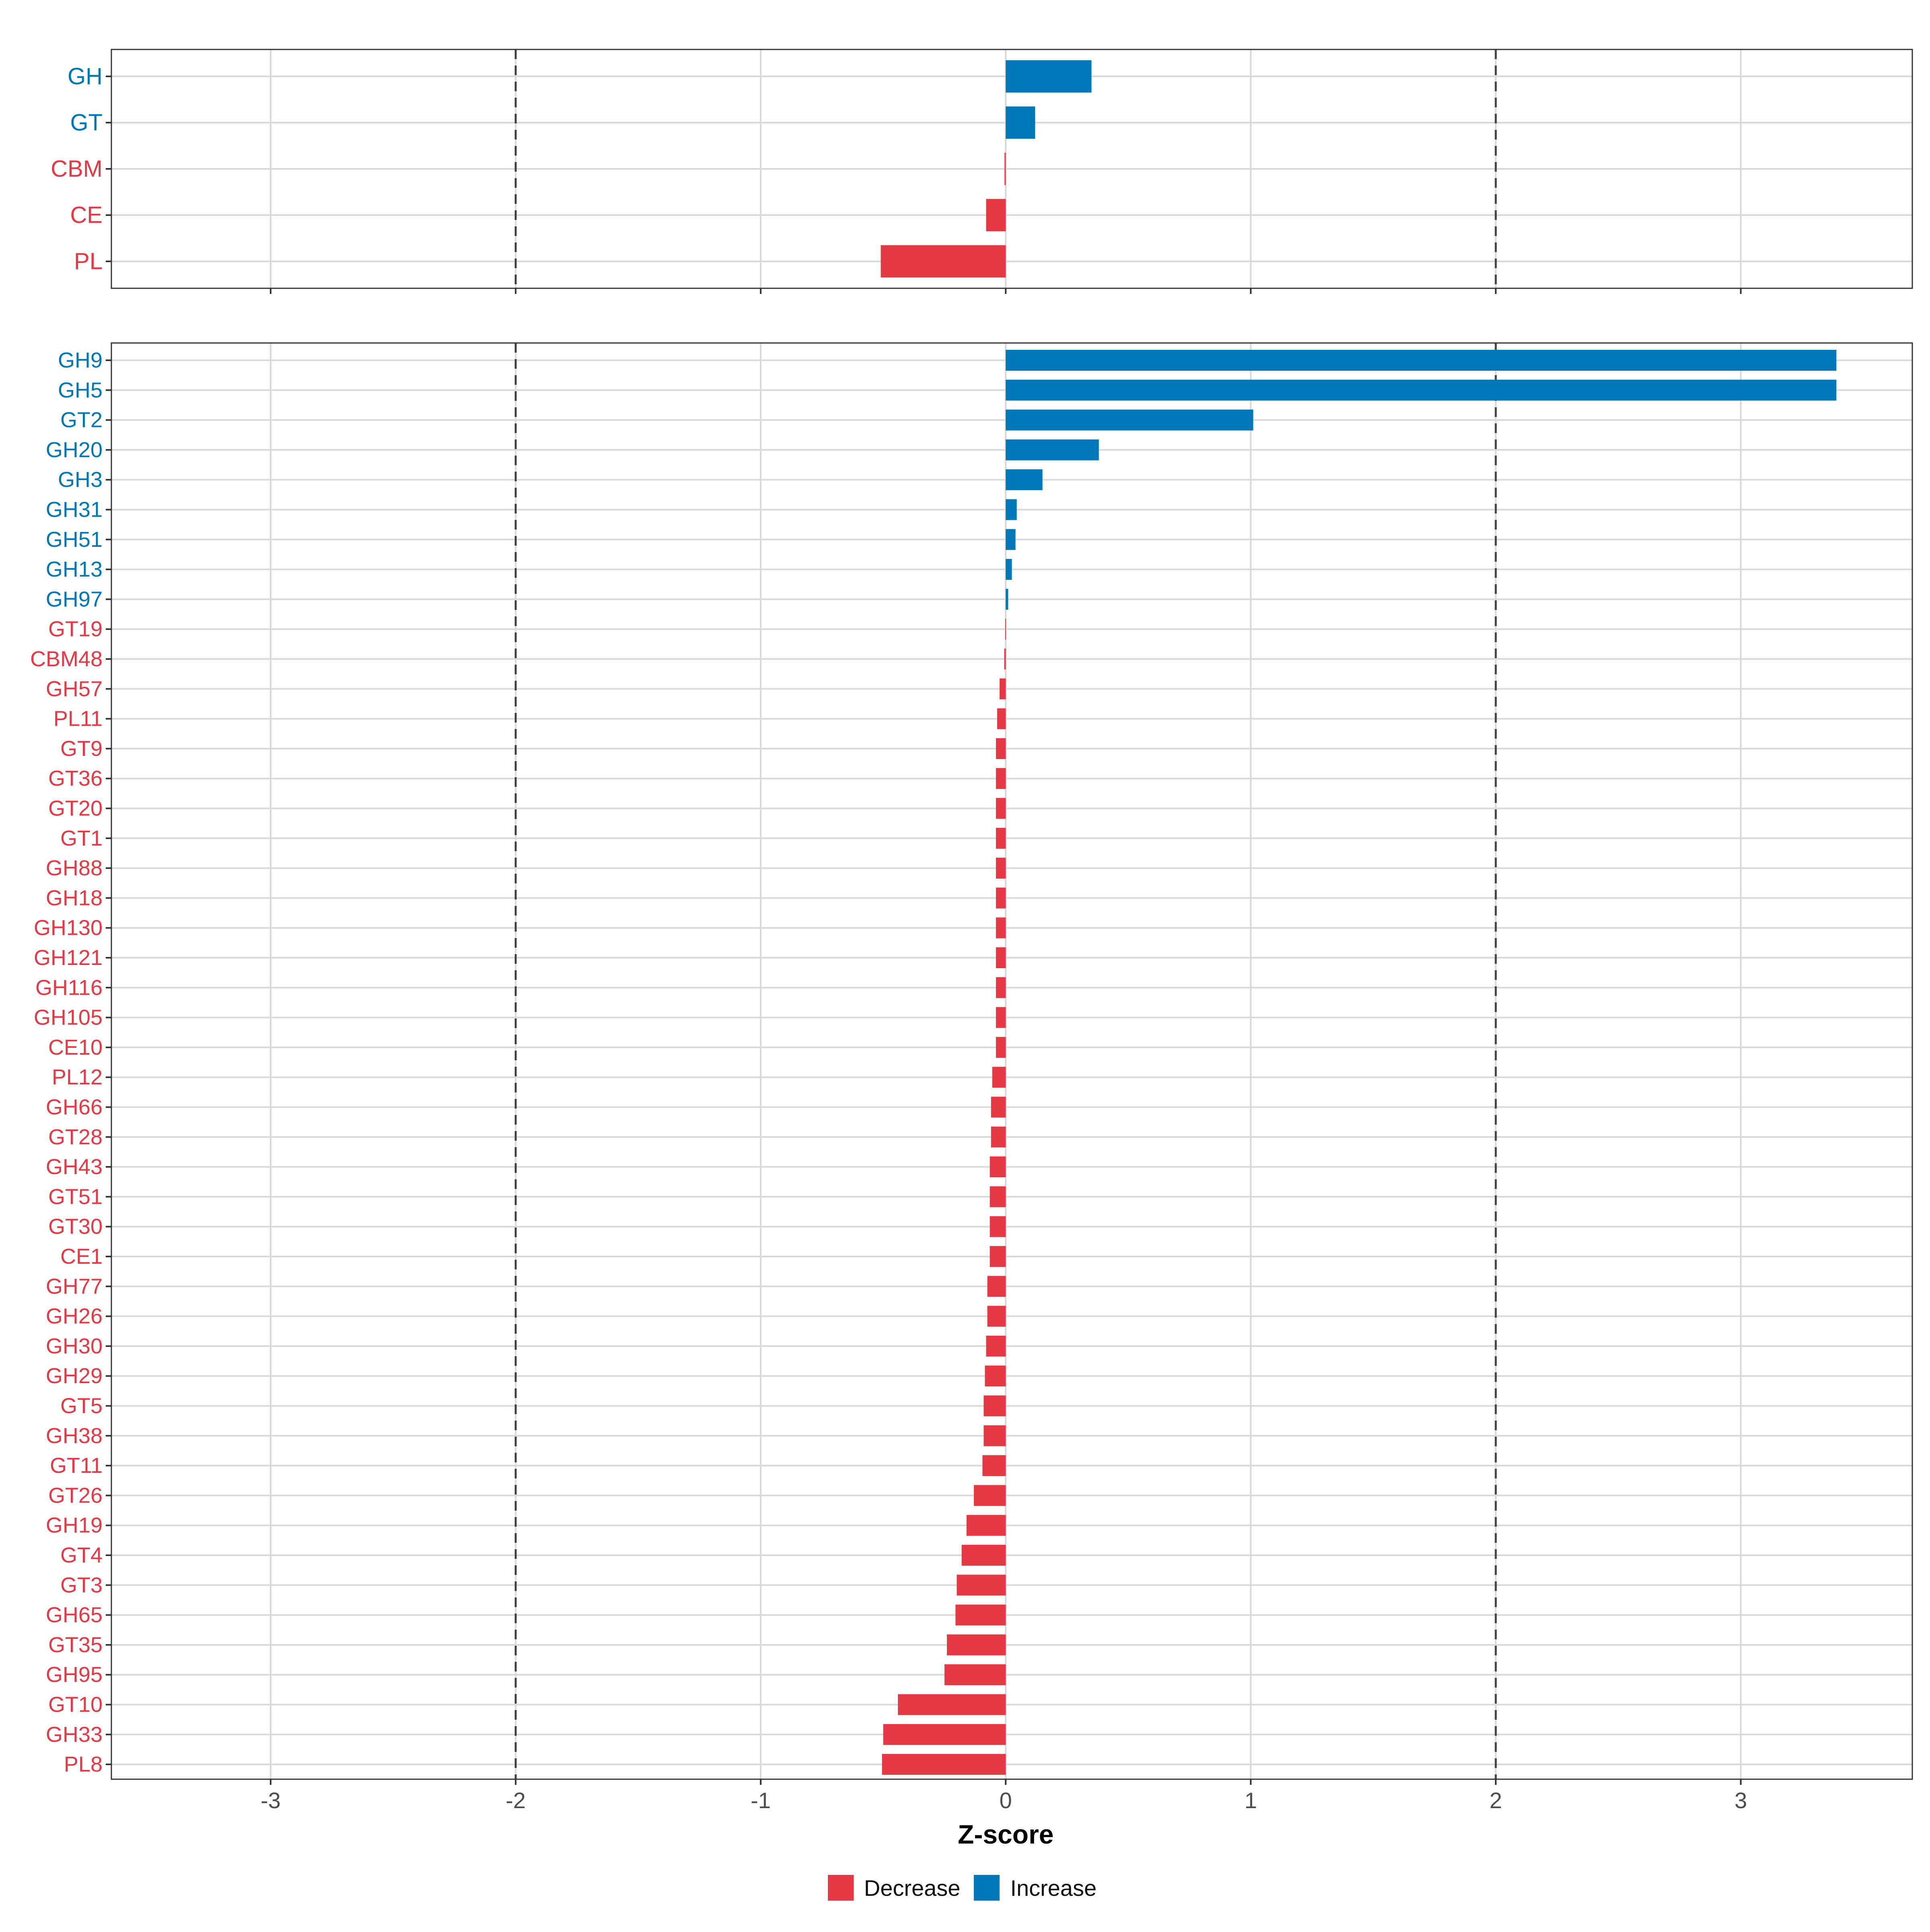  I want to click on bar-GH26, so click(996, 1316).